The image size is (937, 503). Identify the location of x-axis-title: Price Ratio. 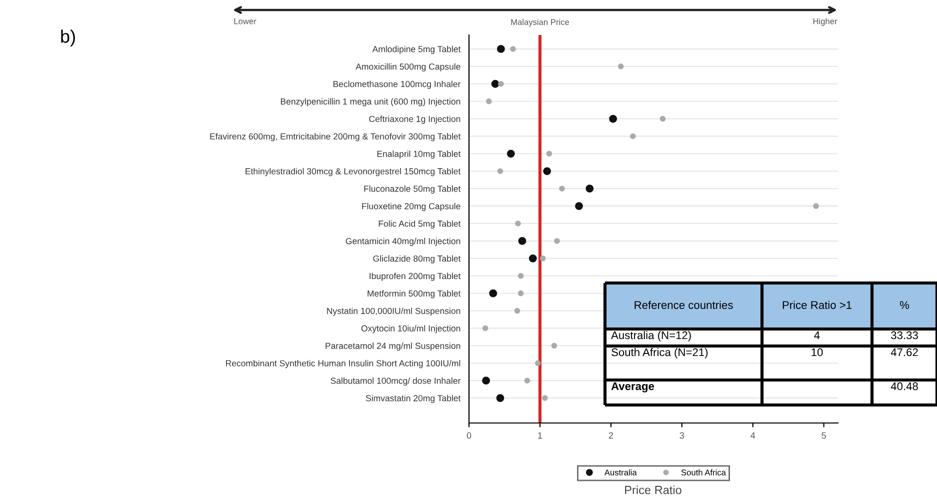
(653, 489).